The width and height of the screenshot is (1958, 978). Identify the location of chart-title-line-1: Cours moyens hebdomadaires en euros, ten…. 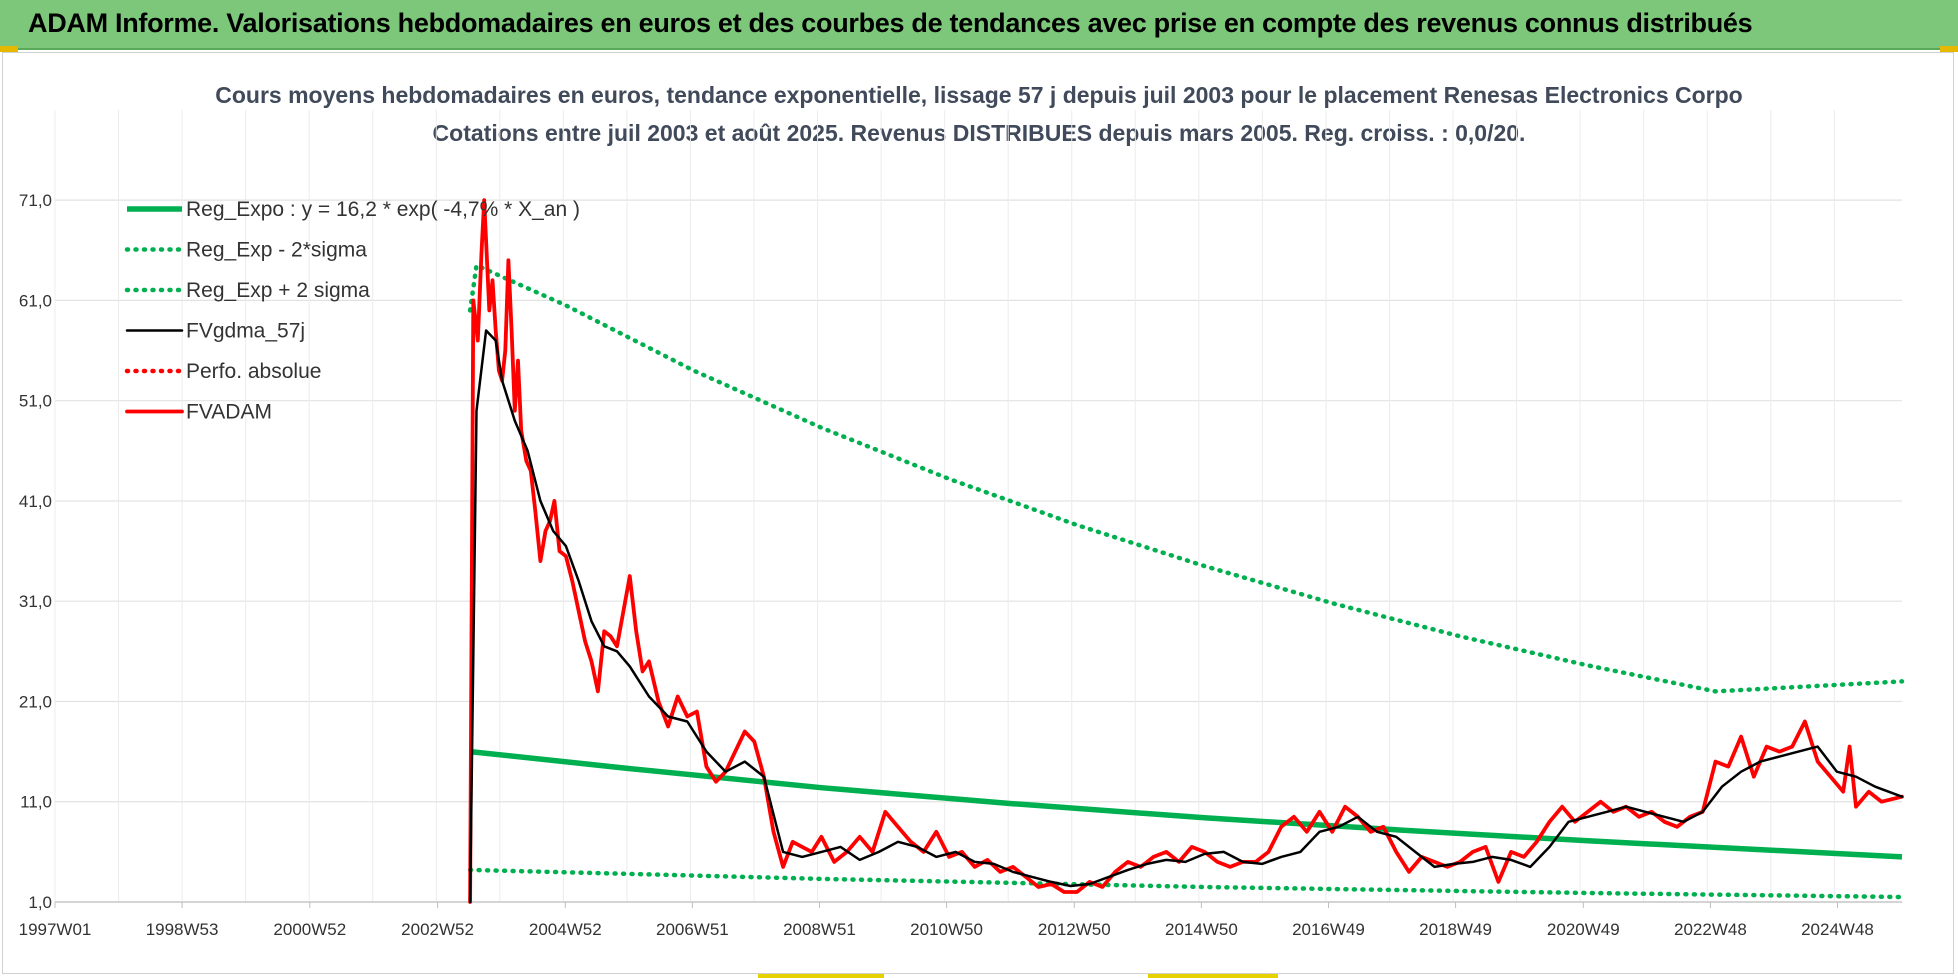
(978, 95).